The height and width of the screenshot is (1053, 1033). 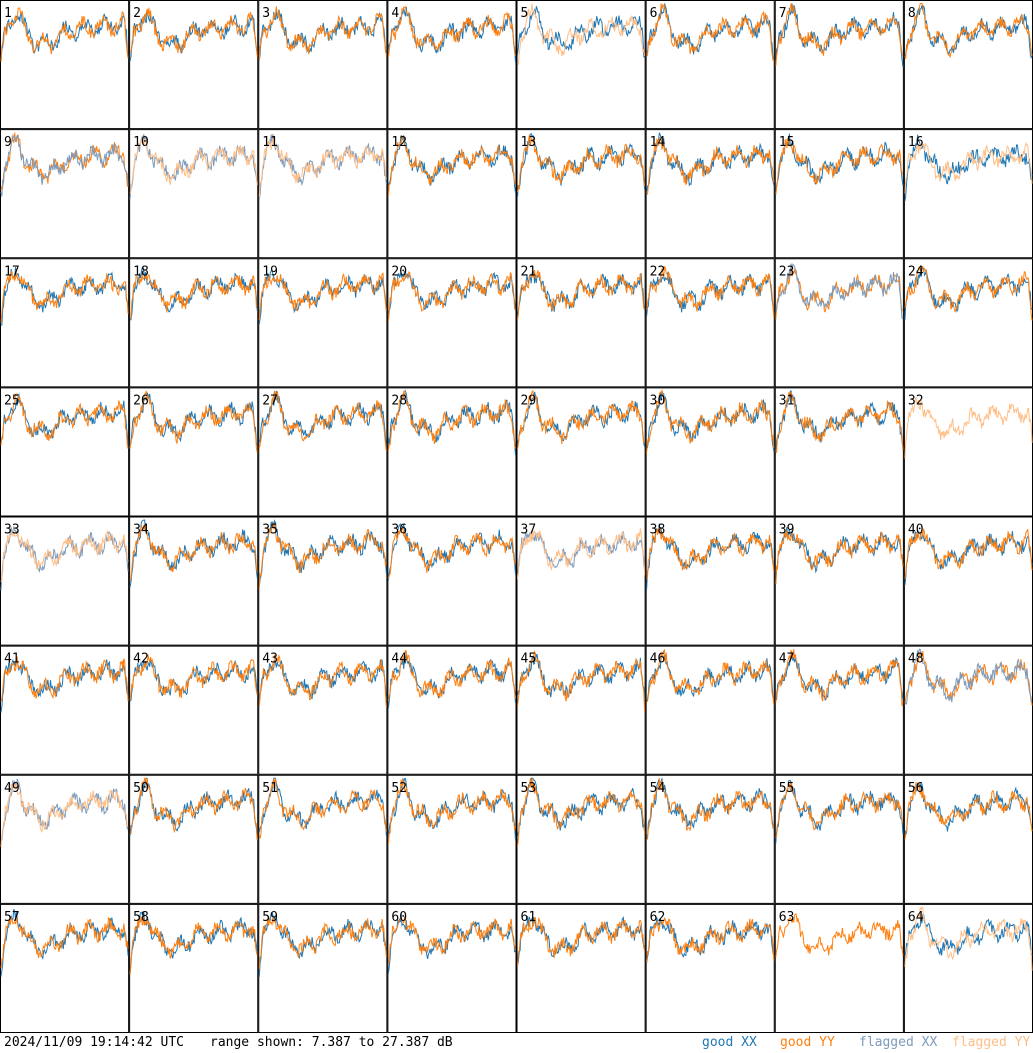 What do you see at coordinates (65, 710) in the screenshot?
I see `panel-41: 41` at bounding box center [65, 710].